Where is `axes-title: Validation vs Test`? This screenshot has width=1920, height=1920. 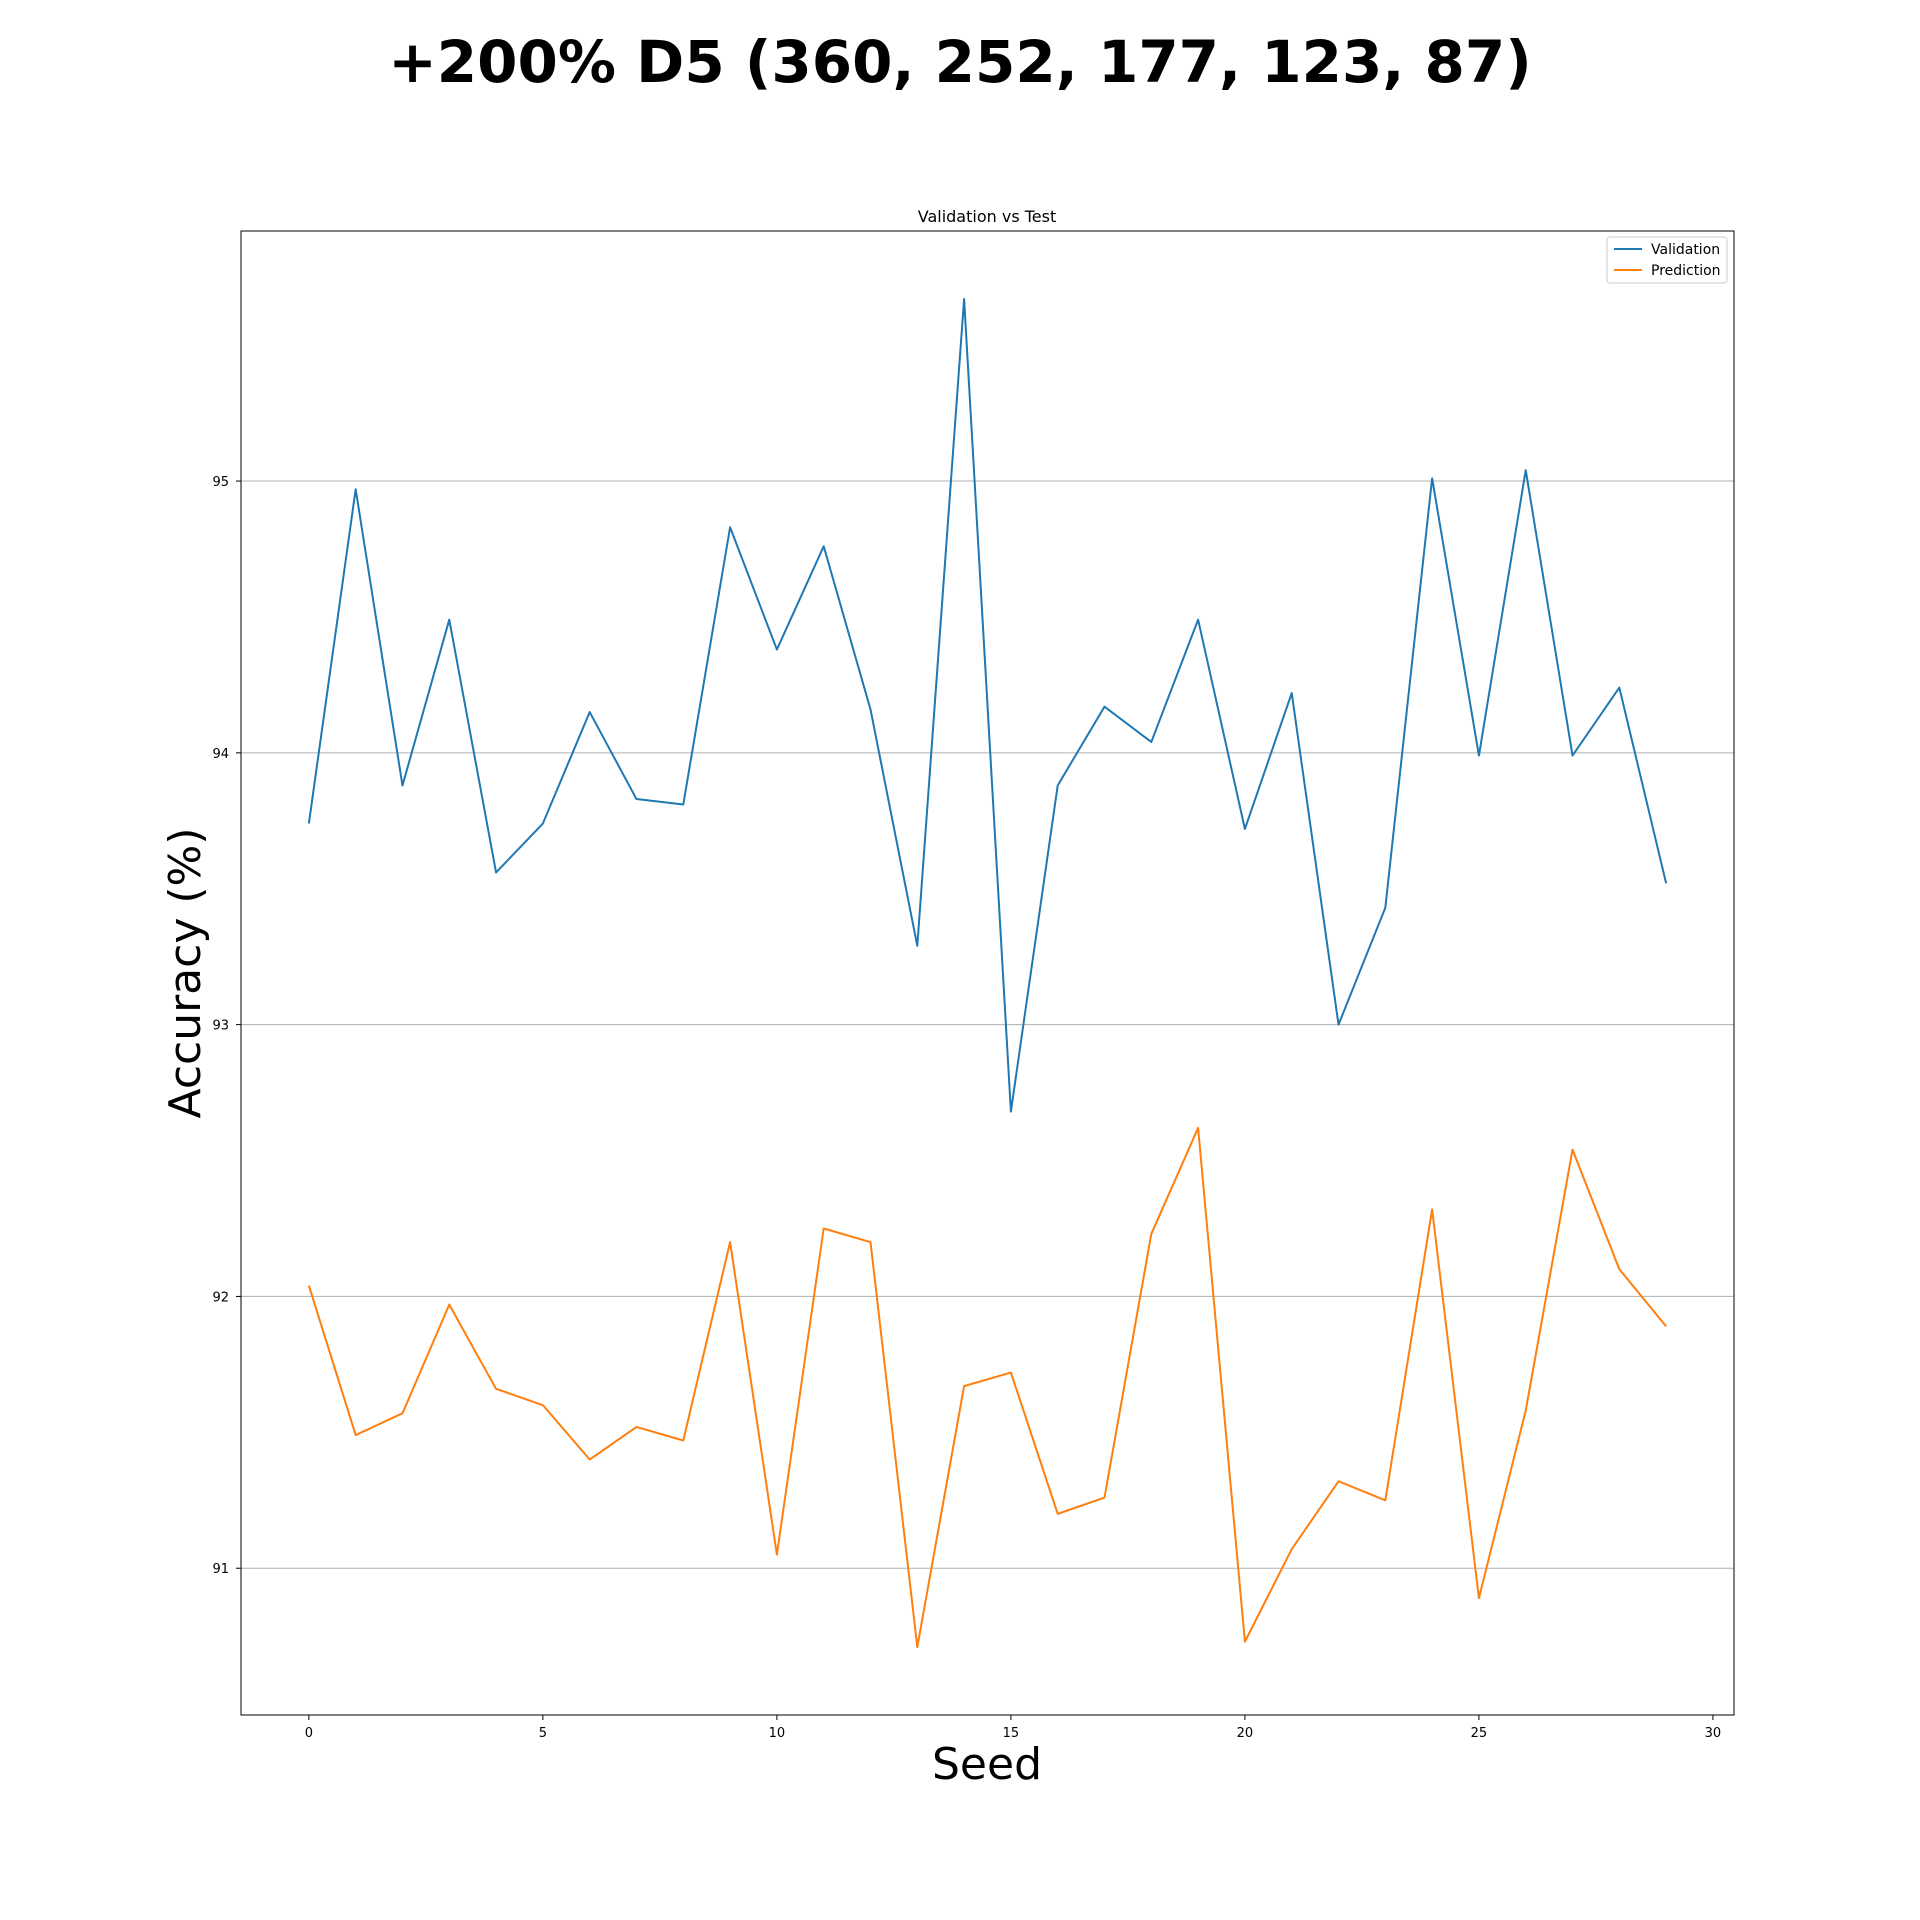 axes-title: Validation vs Test is located at coordinates (987, 216).